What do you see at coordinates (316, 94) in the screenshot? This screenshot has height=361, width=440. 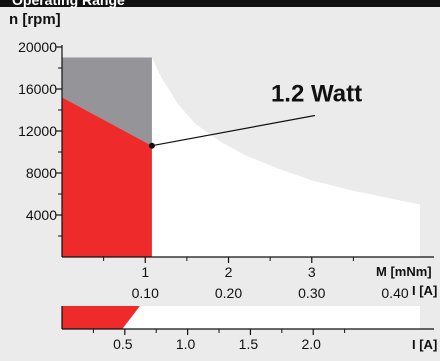 I see `power-limit-label: 1.2 Watt` at bounding box center [316, 94].